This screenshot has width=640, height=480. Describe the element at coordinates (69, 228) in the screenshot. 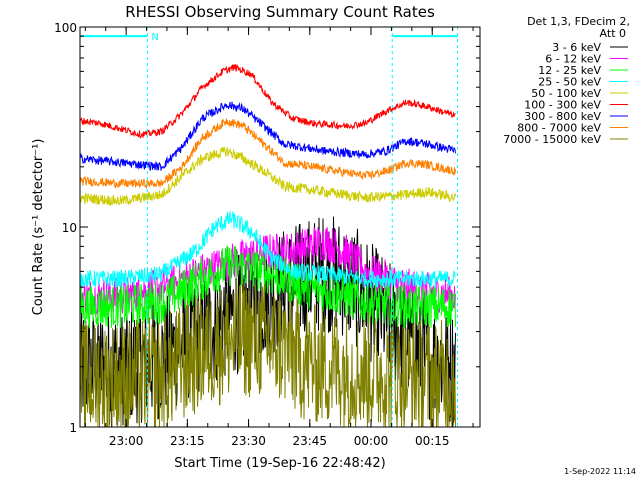

I see `y-tick-label: 10` at that location.